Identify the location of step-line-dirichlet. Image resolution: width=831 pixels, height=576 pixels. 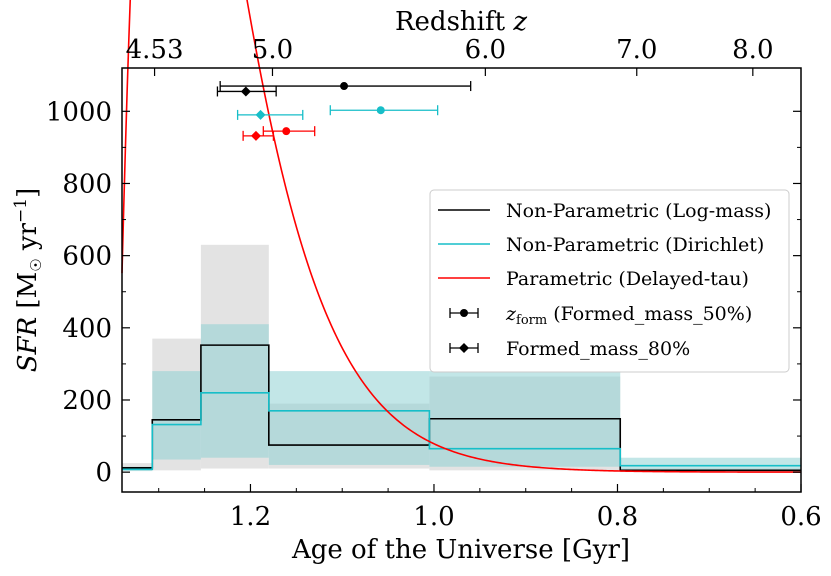
(461, 431).